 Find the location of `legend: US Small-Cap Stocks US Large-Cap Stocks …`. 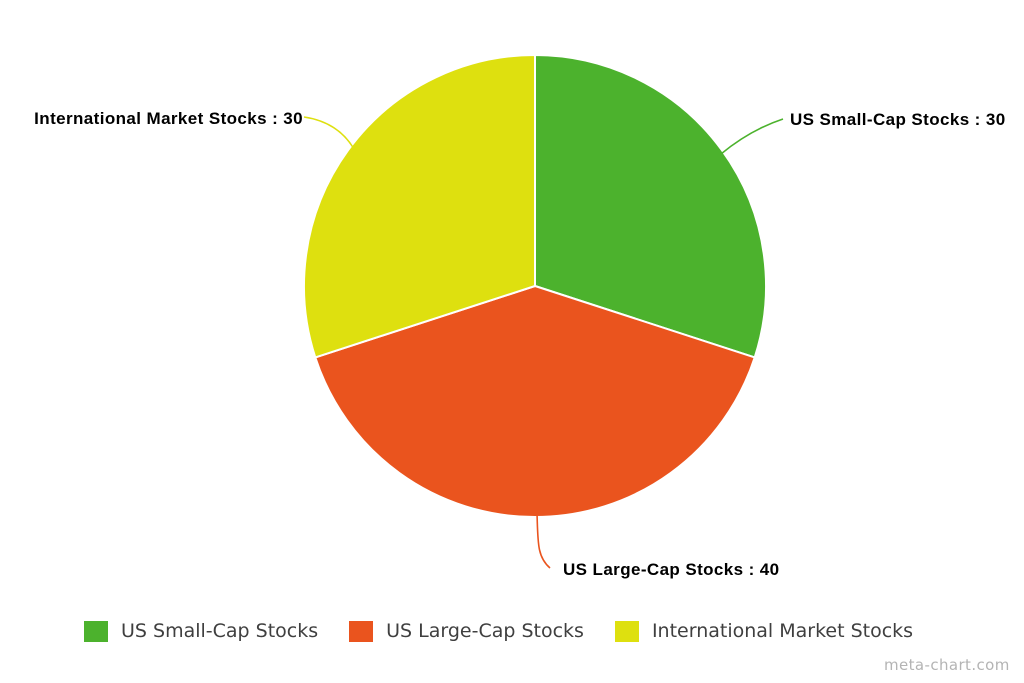

legend: US Small-Cap Stocks US Large-Cap Stocks … is located at coordinates (498, 631).